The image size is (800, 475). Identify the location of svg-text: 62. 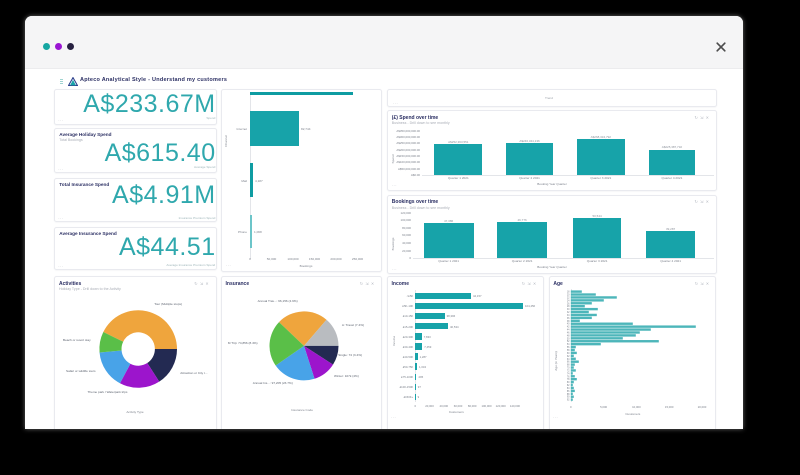
(568, 356).